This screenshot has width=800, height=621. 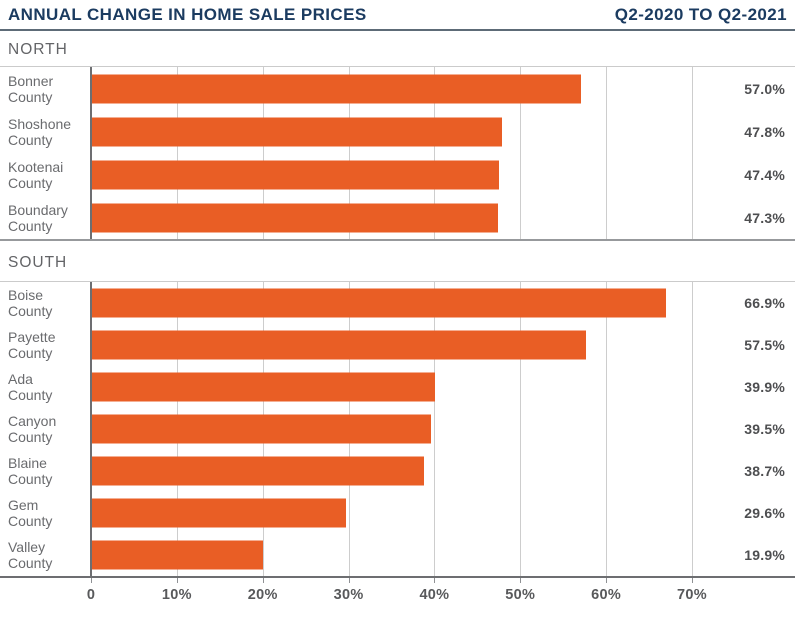 I want to click on tick-label-0: 0, so click(x=91, y=595).